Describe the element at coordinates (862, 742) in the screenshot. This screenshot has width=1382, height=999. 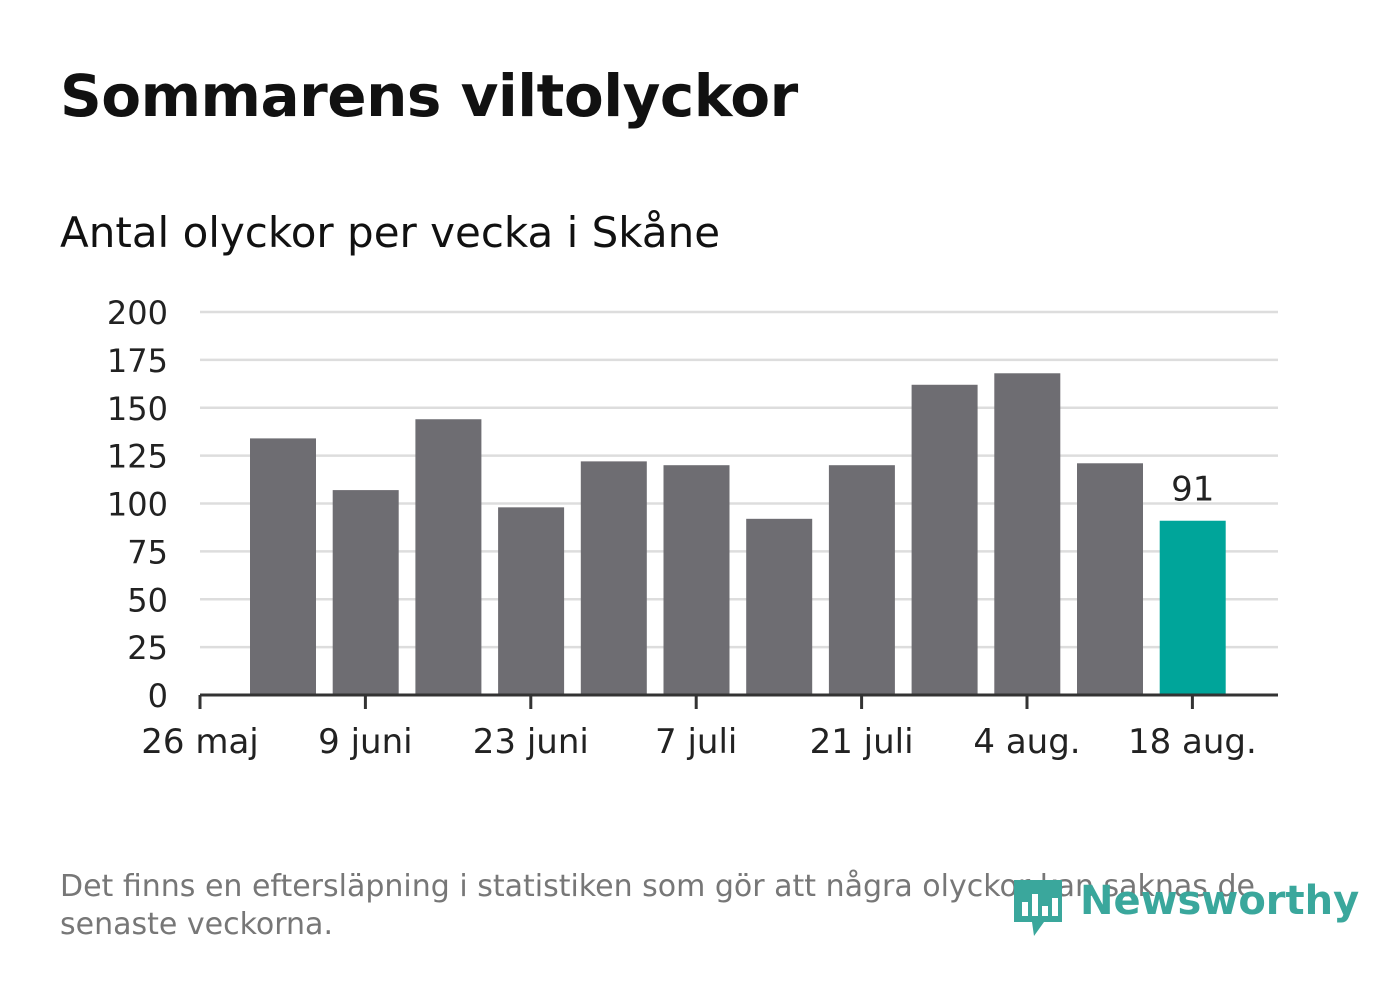
I see `x-tick-label: 21 juli` at that location.